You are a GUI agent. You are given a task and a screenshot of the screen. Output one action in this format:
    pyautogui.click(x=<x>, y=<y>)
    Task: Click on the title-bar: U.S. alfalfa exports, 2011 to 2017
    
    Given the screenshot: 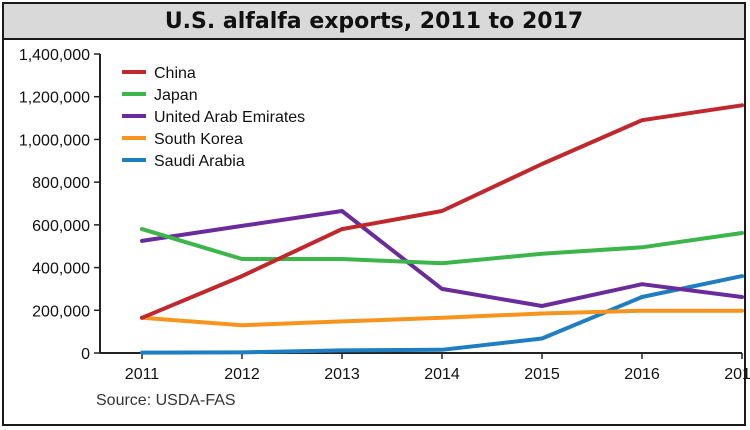 What is the action you would take?
    pyautogui.click(x=374, y=22)
    